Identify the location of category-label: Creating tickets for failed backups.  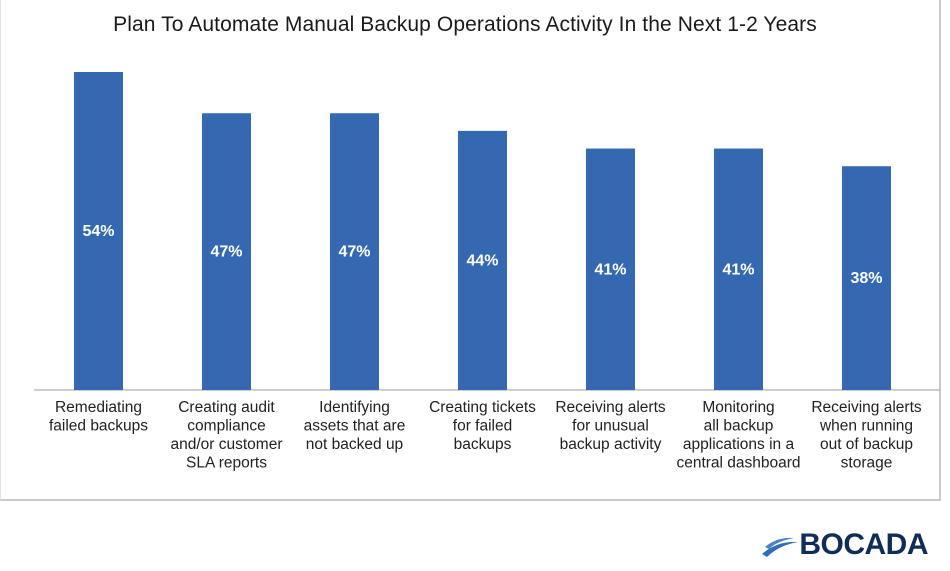
(482, 426).